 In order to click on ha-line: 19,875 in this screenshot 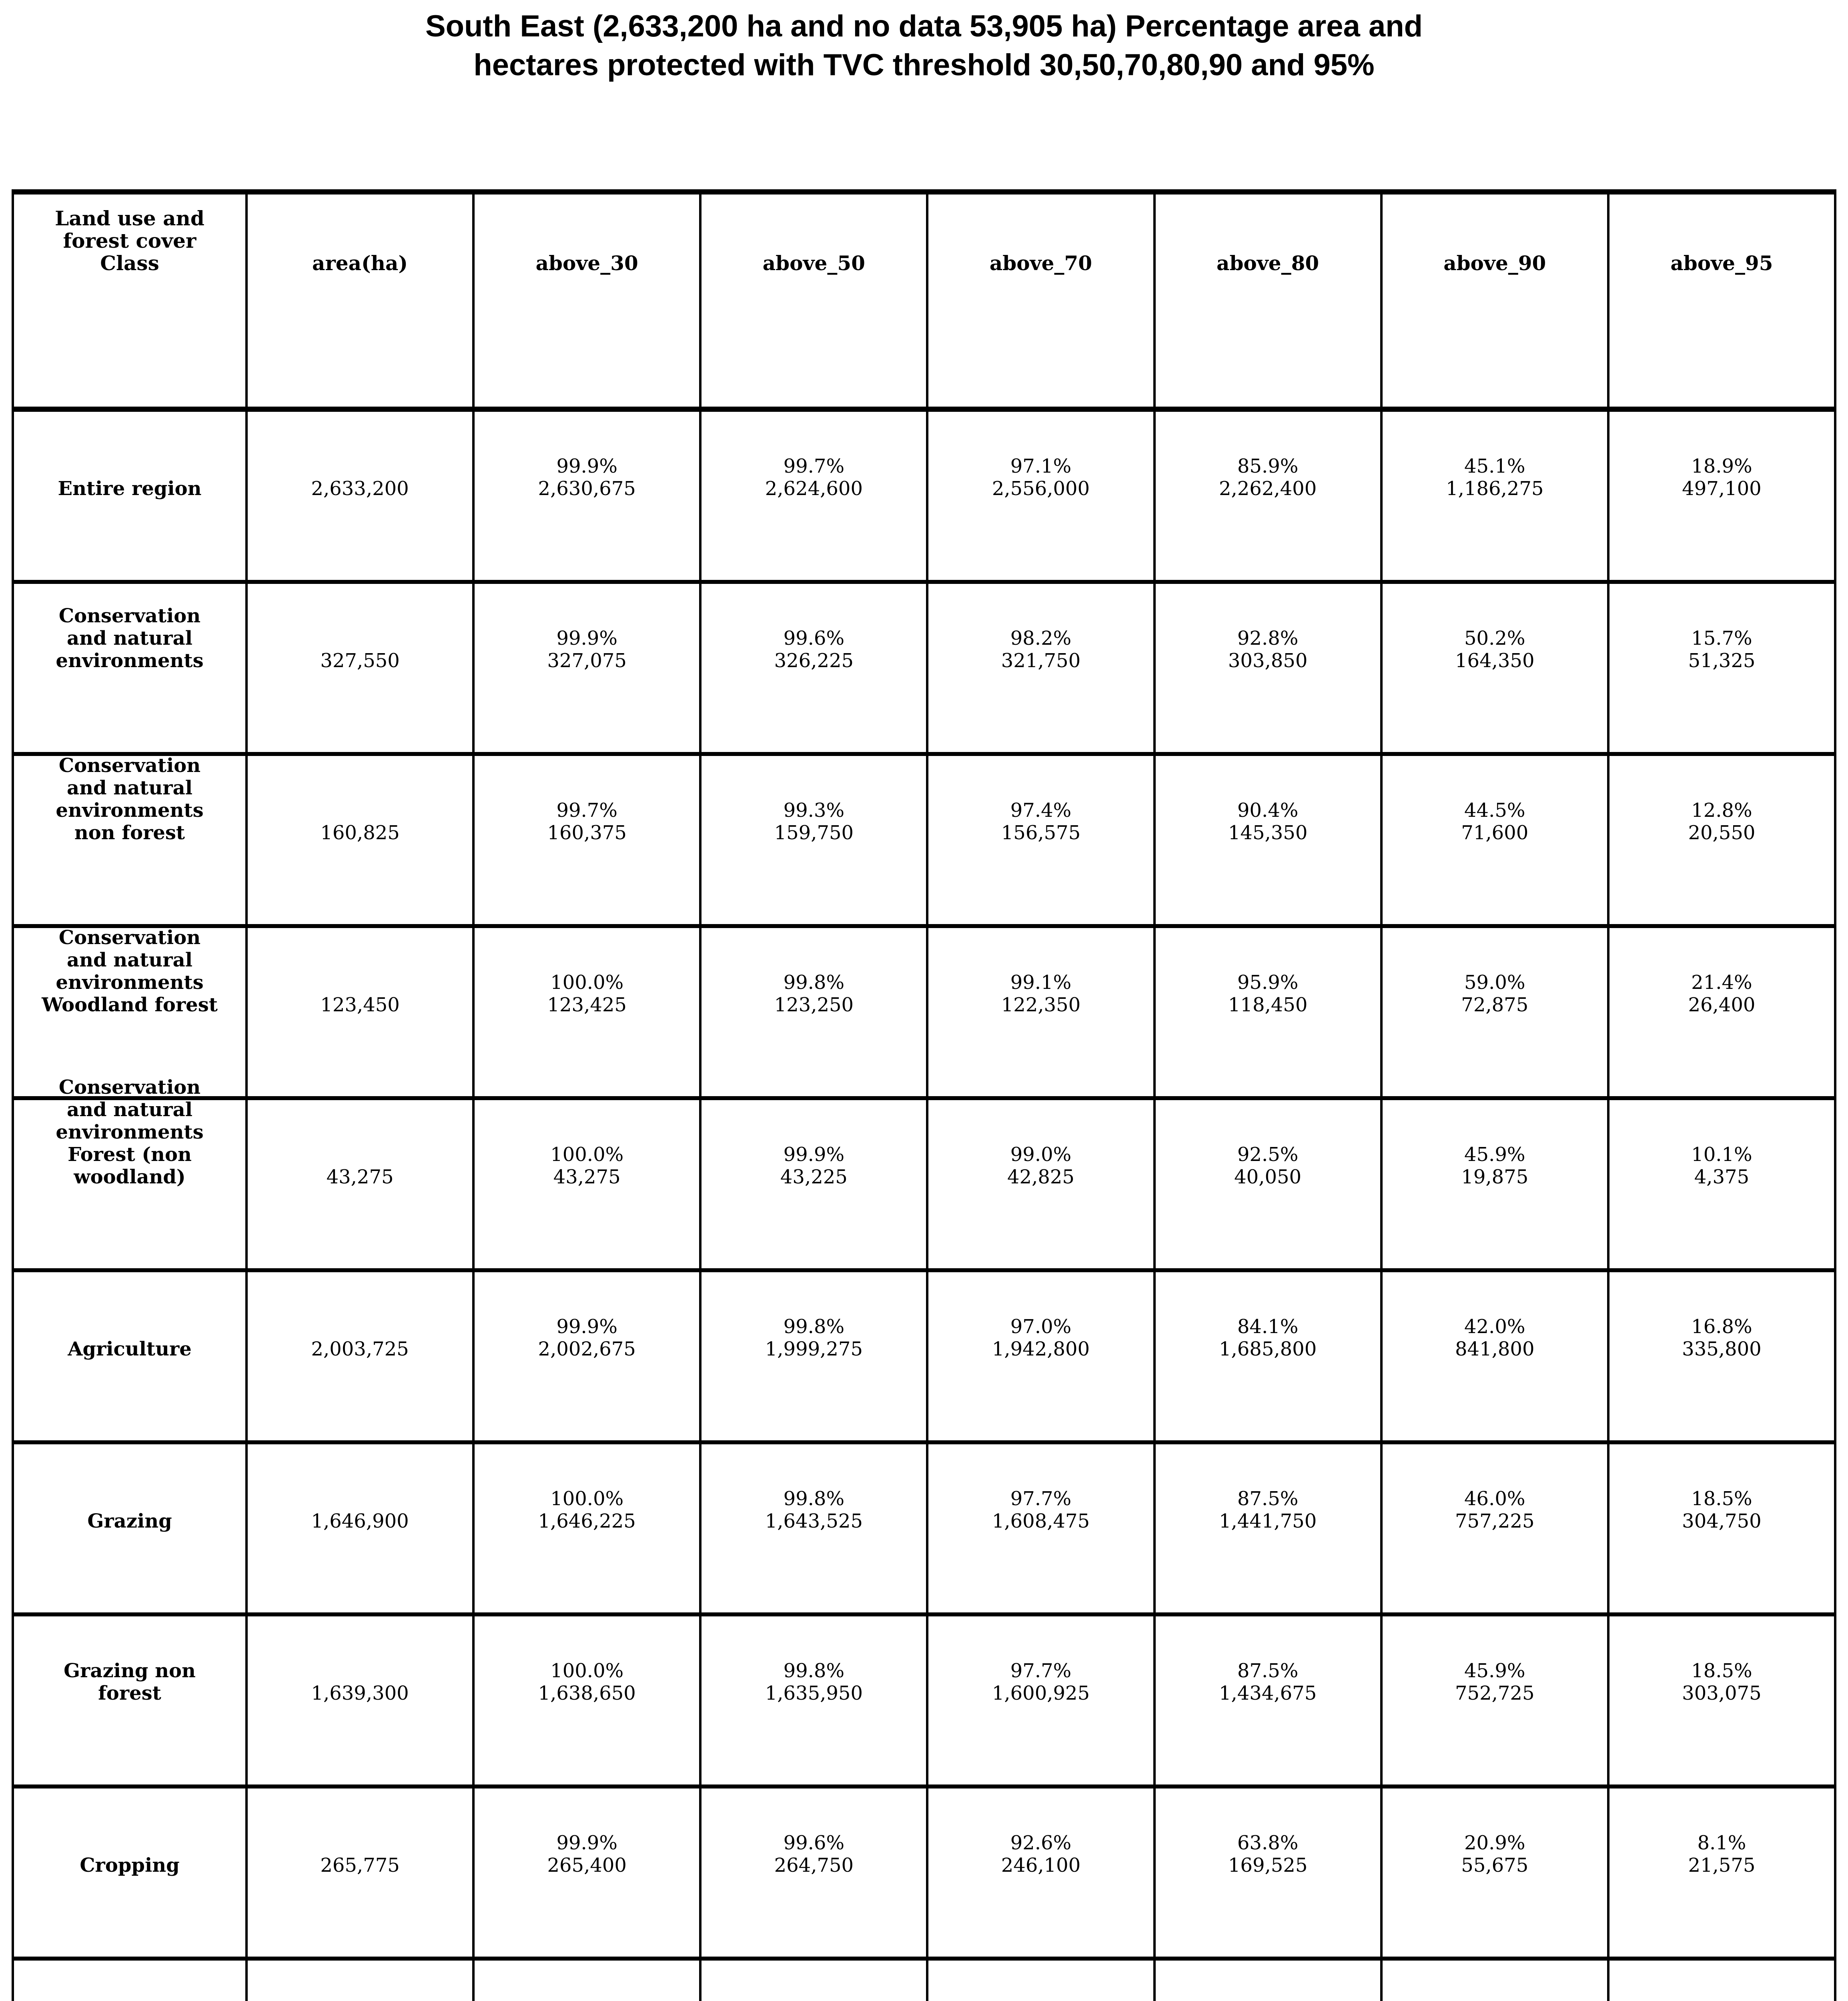, I will do `click(1495, 1177)`.